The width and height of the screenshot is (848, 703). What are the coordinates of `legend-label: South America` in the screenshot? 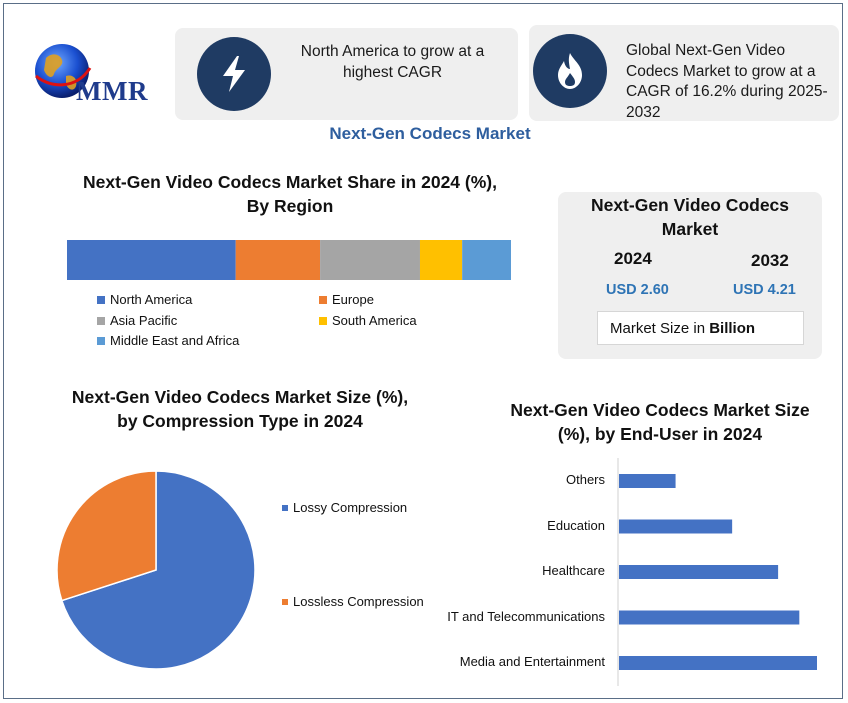 It's located at (374, 320).